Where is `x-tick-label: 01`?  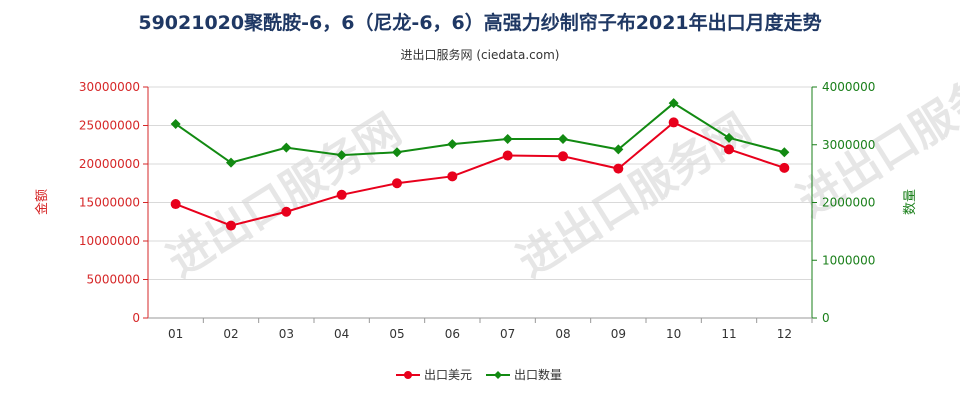 x-tick-label: 01 is located at coordinates (175, 334).